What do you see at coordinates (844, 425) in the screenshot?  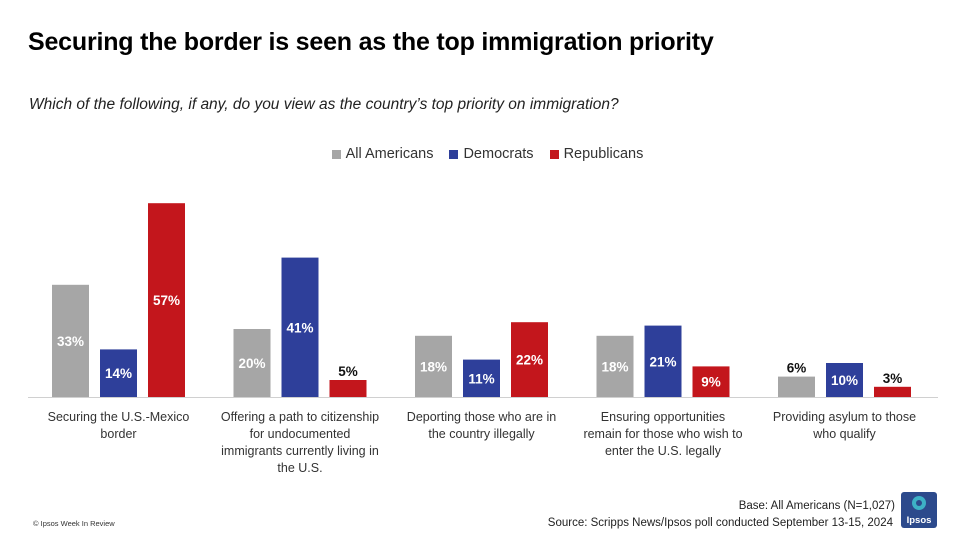 I see `category-label: Providing asylum to those who qualify` at bounding box center [844, 425].